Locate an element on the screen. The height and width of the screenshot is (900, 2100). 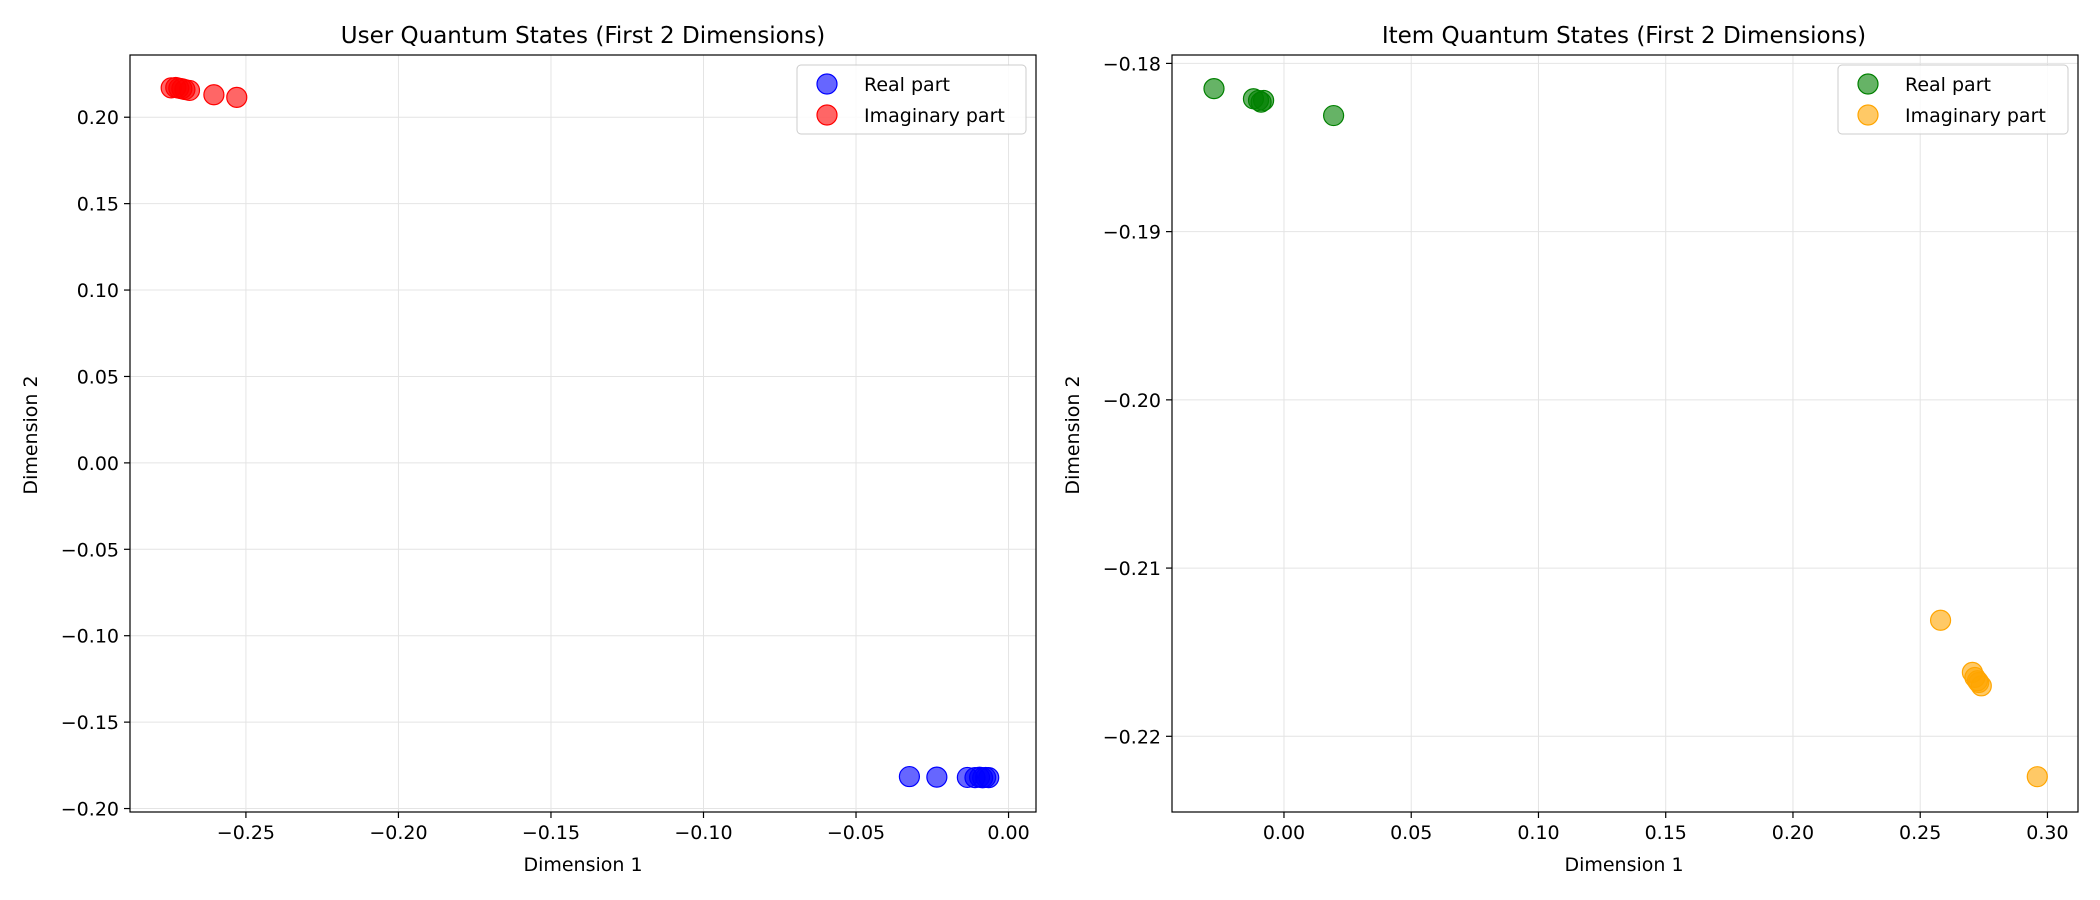
y-tick-label: −0.10 is located at coordinates (90, 637).